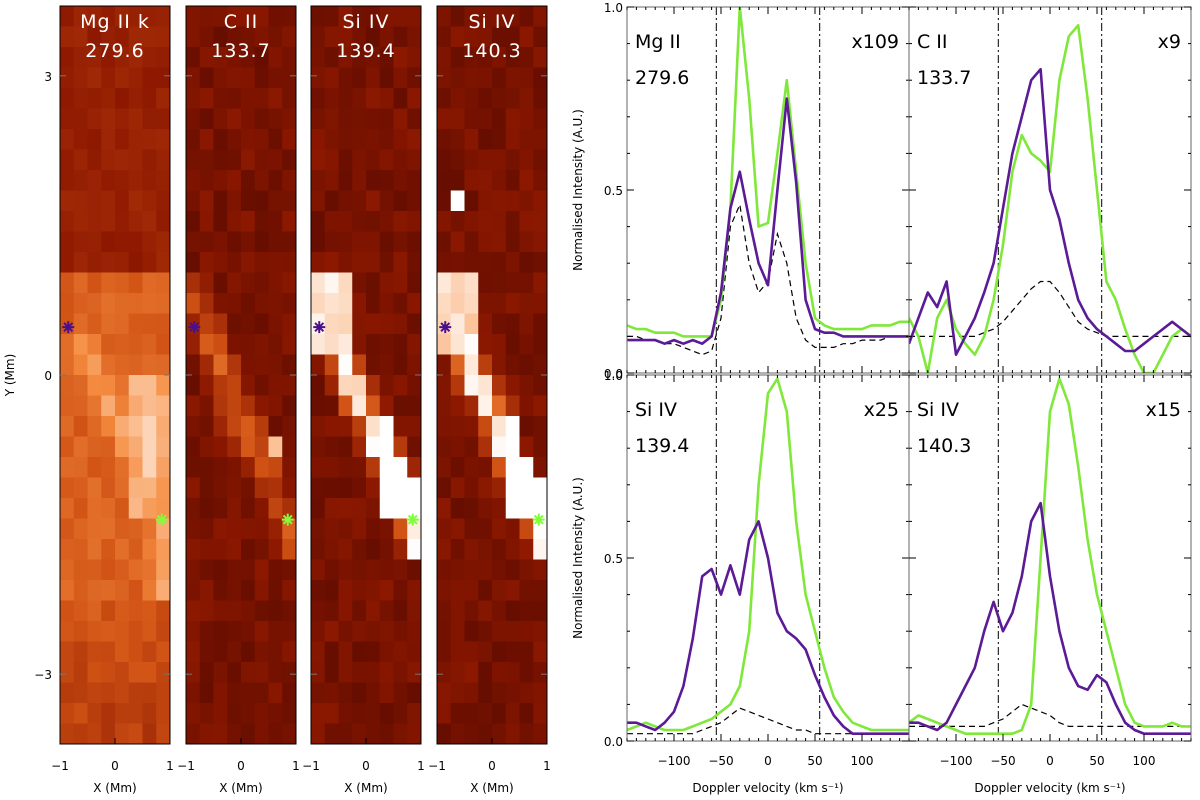  What do you see at coordinates (319, 327) in the screenshot?
I see `map-marker` at bounding box center [319, 327].